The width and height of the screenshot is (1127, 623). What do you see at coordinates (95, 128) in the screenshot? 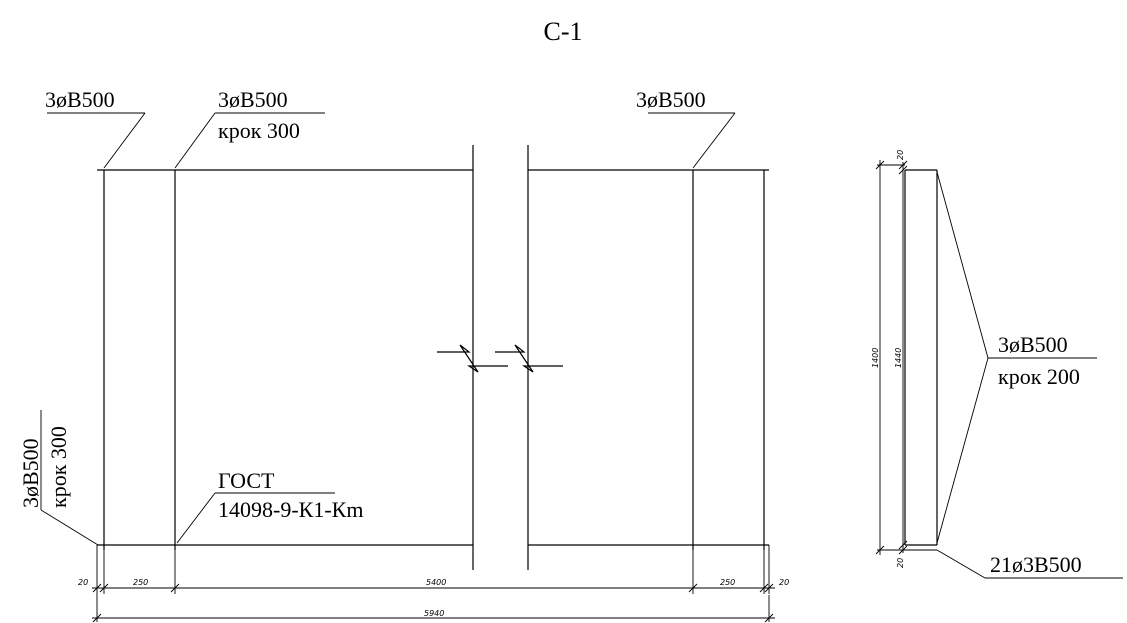
I see `leader-top-left: 3øB500` at bounding box center [95, 128].